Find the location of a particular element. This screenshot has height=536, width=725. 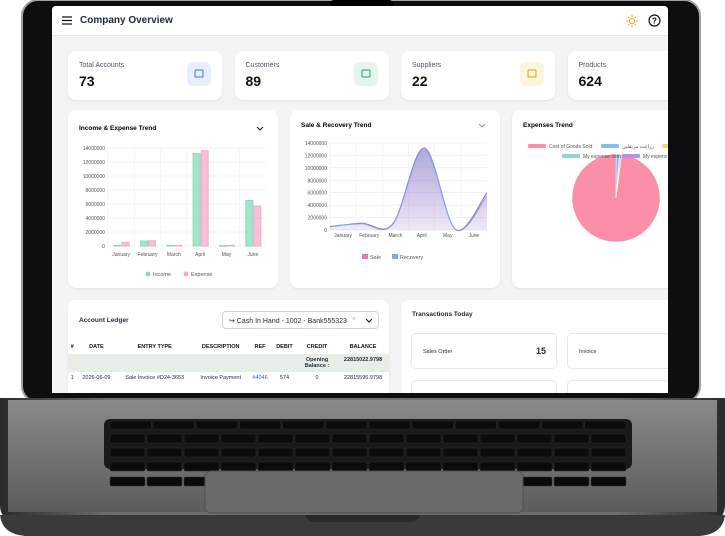

legend-label: My expens is located at coordinates (655, 157).